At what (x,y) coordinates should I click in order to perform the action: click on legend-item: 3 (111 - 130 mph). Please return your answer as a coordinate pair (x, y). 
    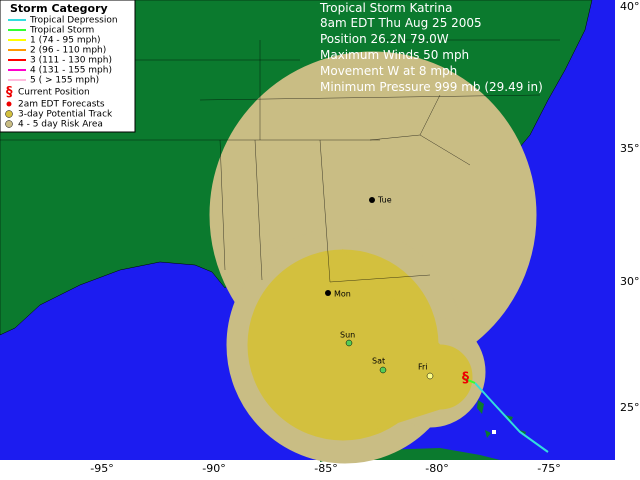
    Looking at the image, I should click on (71, 61).